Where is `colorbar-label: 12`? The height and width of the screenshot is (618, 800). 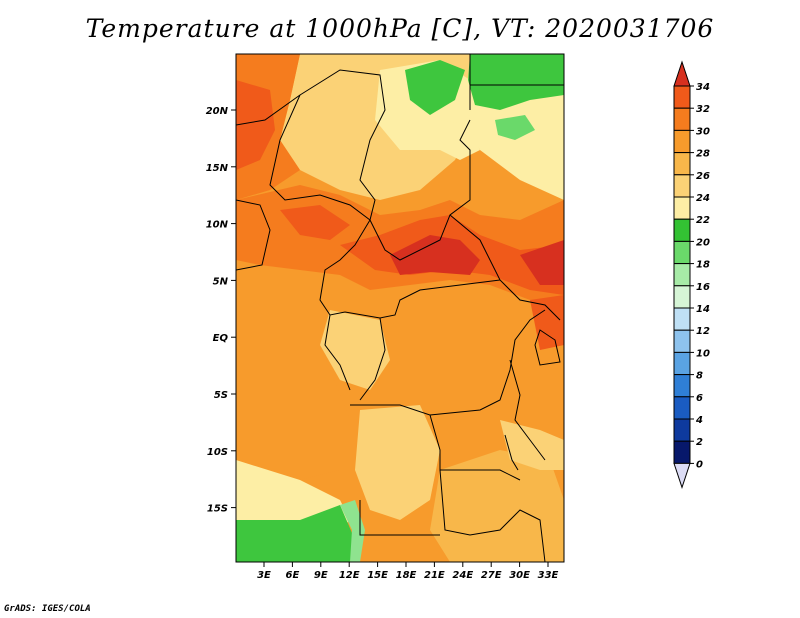 colorbar-label: 12 is located at coordinates (703, 331).